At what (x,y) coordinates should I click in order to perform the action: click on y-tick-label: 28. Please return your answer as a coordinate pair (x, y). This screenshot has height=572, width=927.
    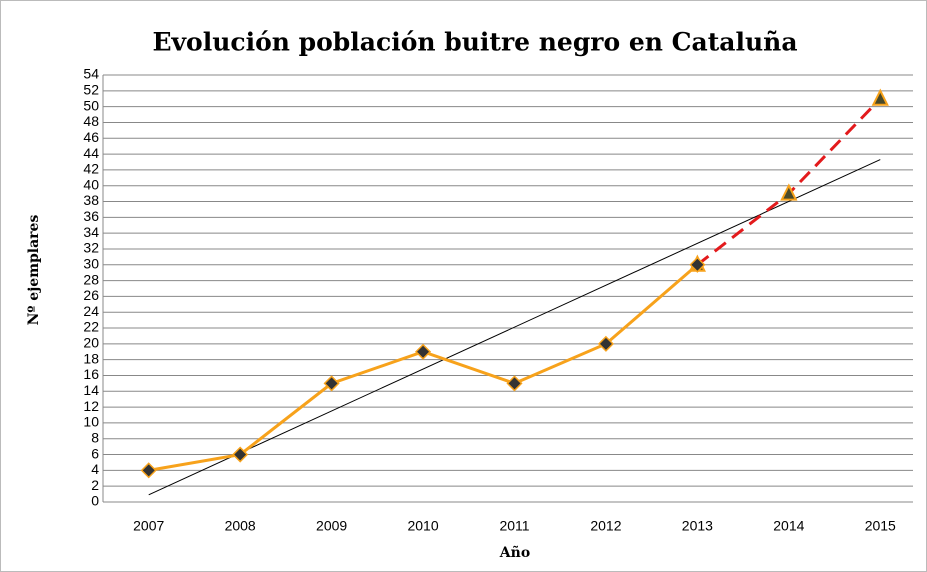
    Looking at the image, I should click on (91, 279).